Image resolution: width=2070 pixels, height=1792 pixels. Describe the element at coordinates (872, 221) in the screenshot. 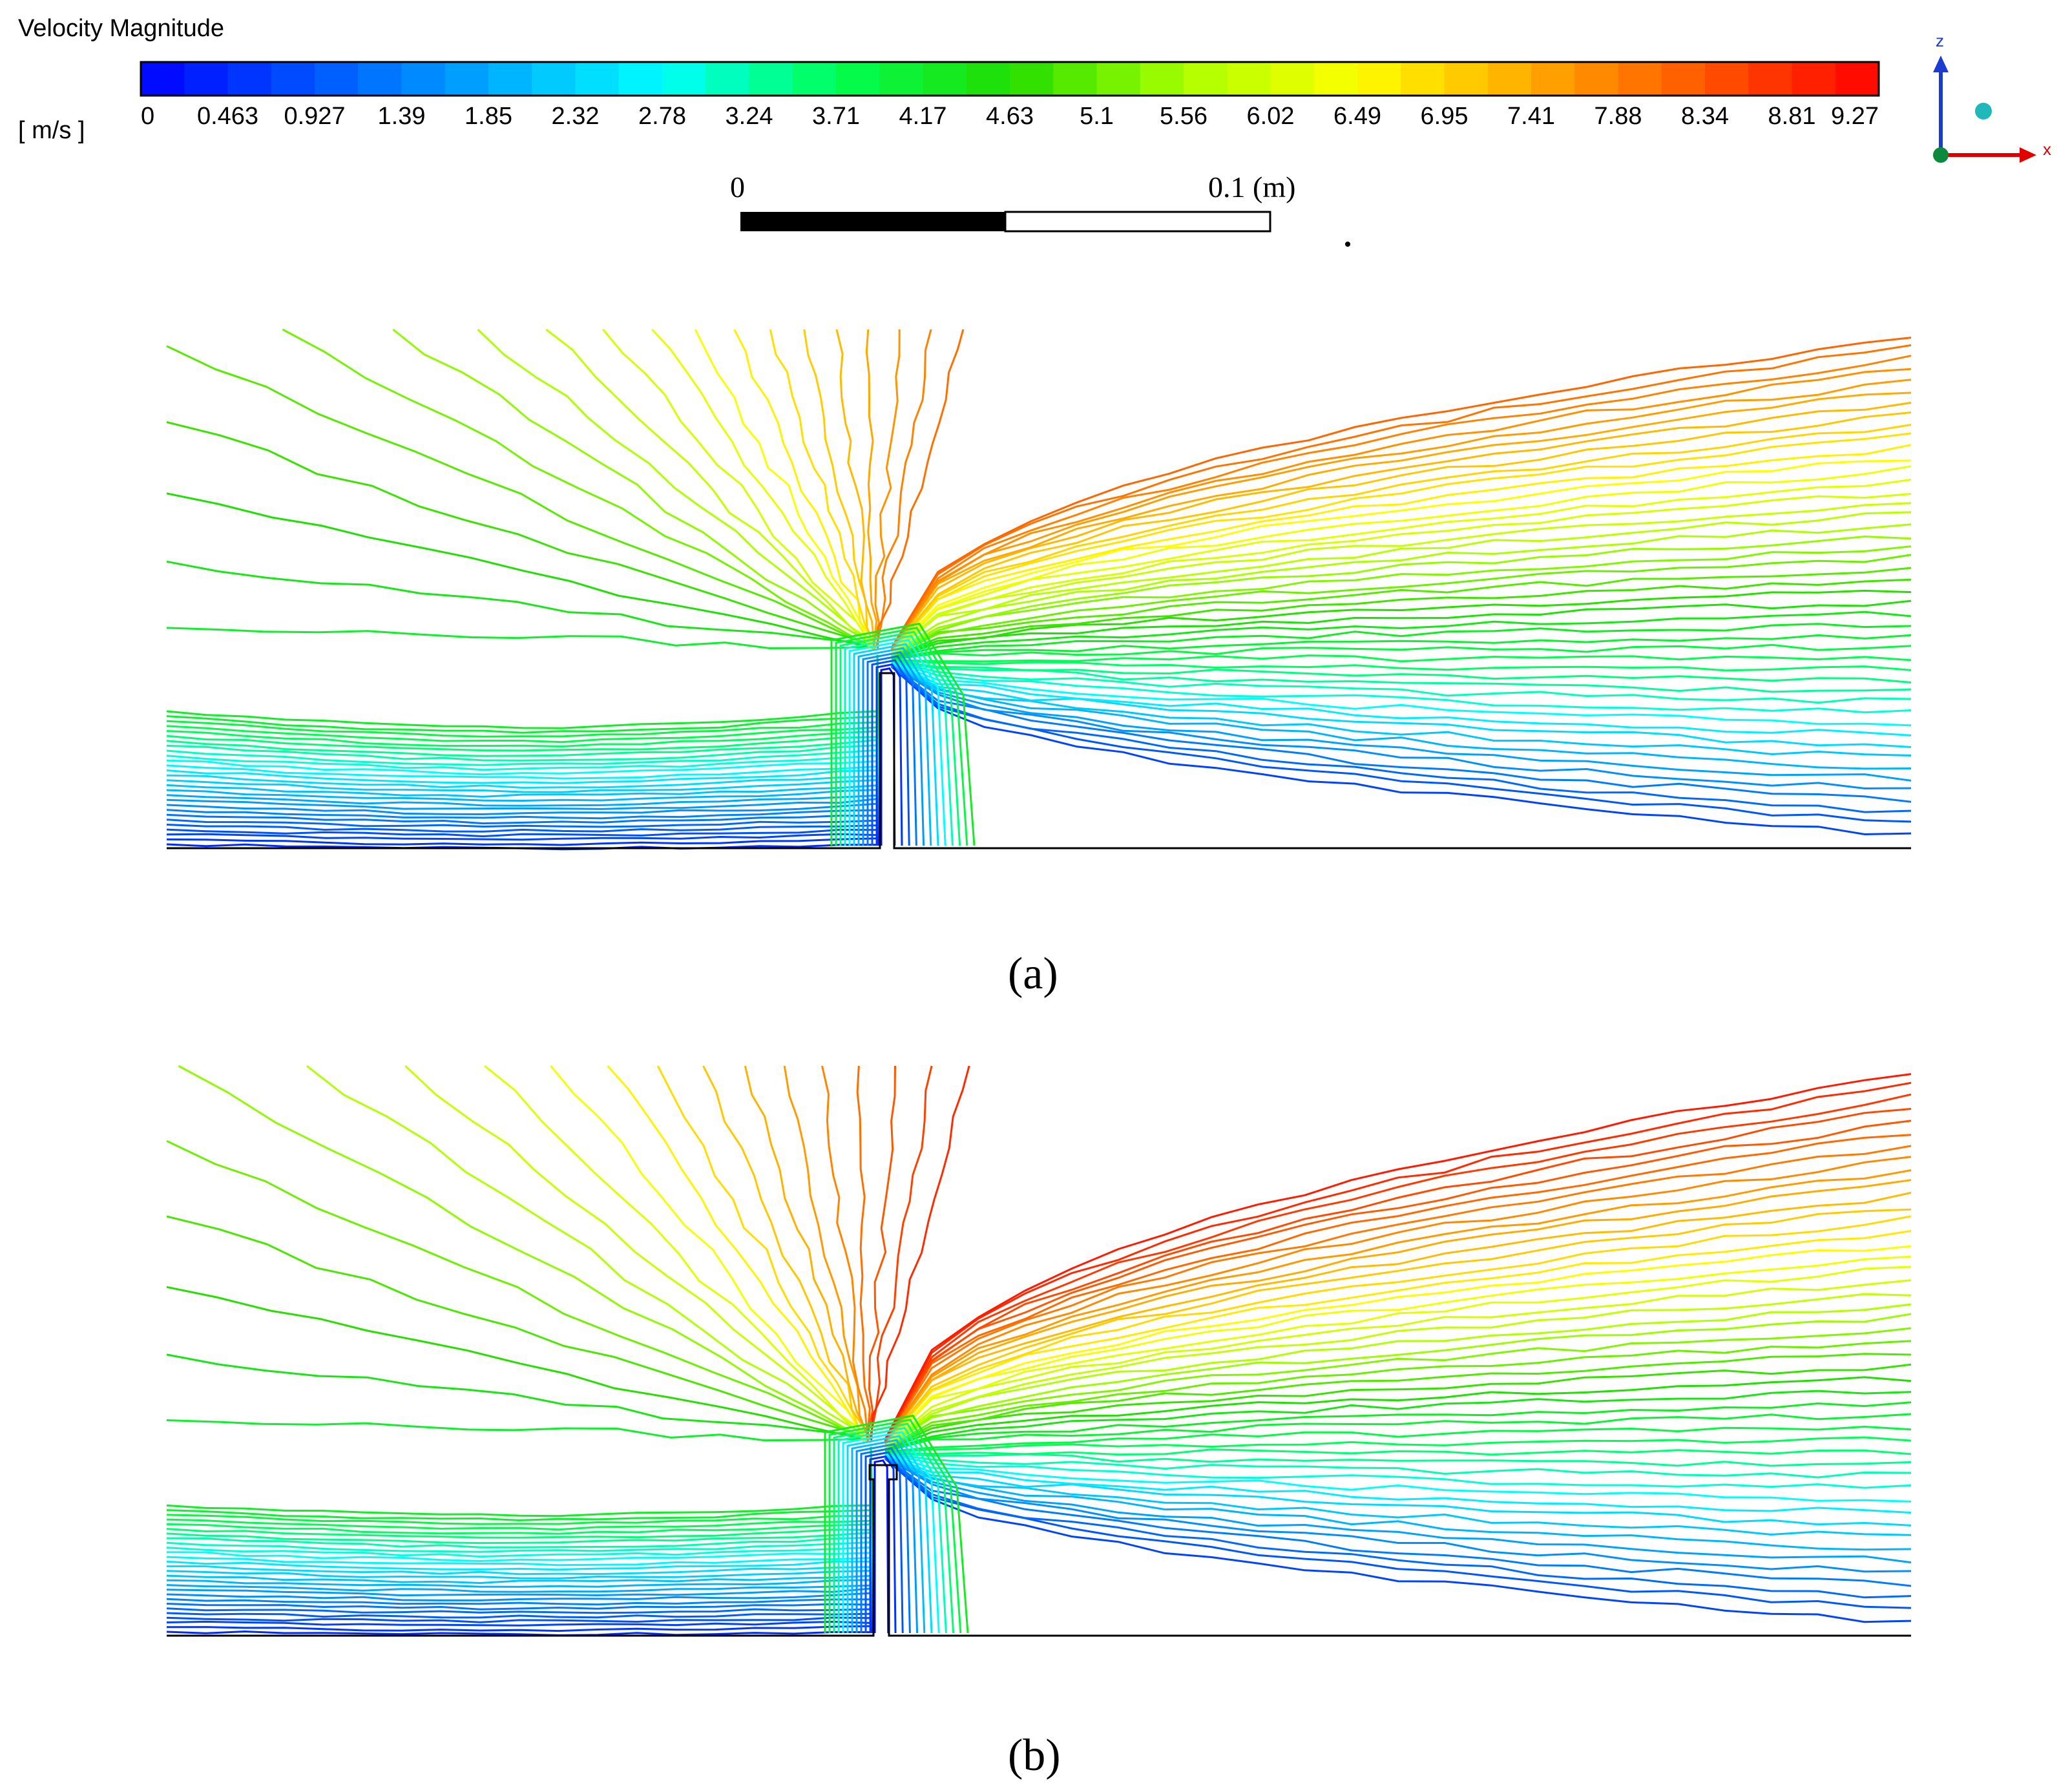

I see `scale-bar-black` at that location.